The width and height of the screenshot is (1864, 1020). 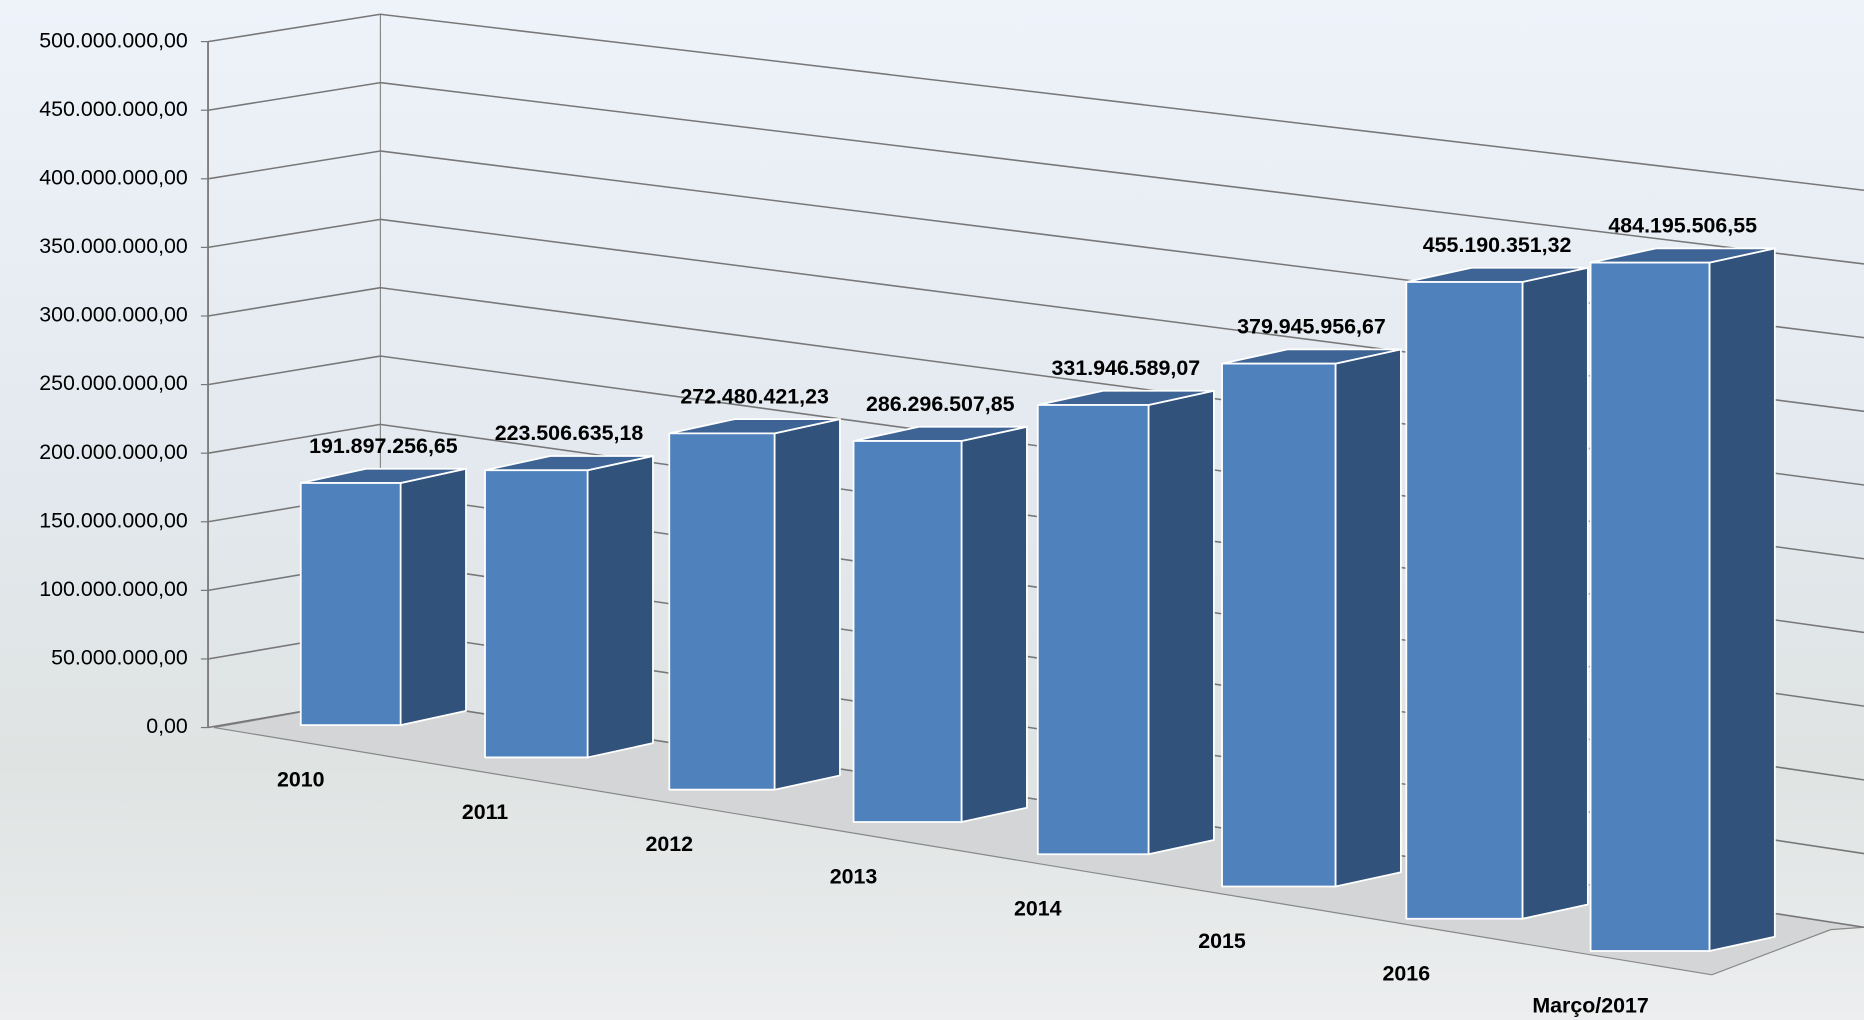 What do you see at coordinates (1126, 368) in the screenshot?
I see `value-label: 331.946.589,07` at bounding box center [1126, 368].